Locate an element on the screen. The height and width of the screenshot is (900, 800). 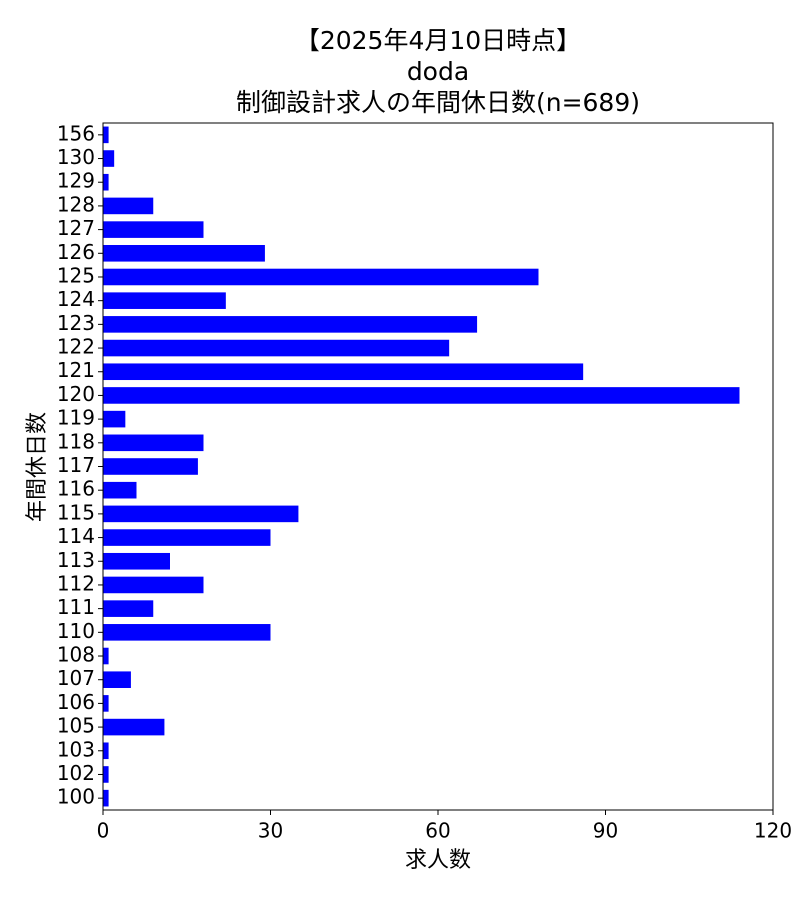
y-tick-label: 116 is located at coordinates (76, 489).